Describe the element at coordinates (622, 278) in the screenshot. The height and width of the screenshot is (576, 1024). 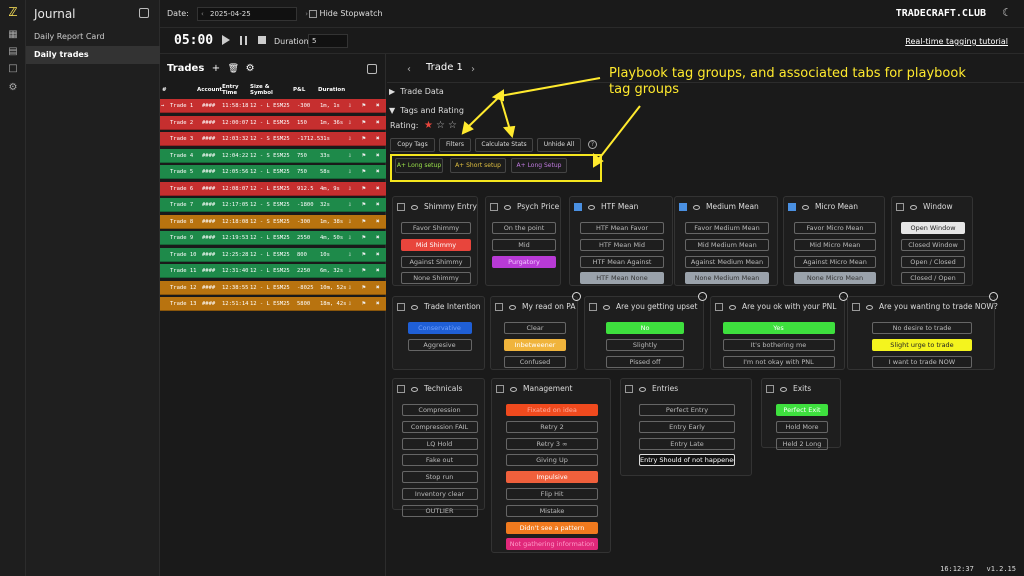
I see `tag-button: HTF Mean None` at that location.